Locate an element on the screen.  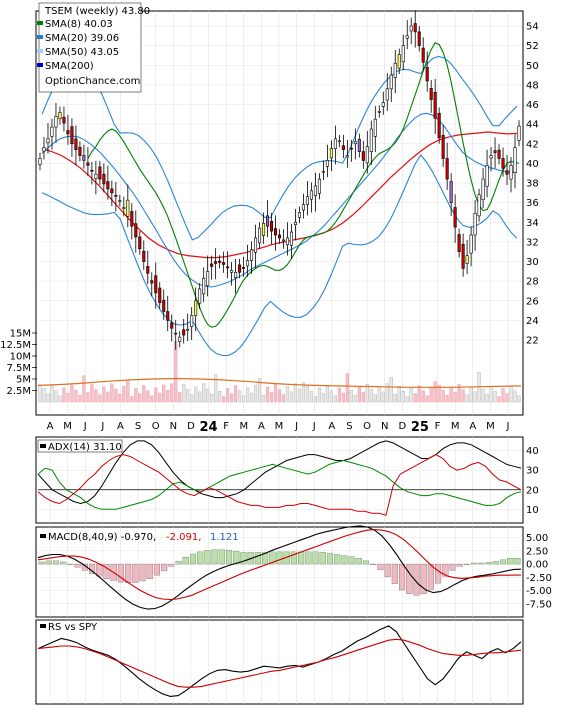
legend-swatch-sma20 is located at coordinates (40, 37).